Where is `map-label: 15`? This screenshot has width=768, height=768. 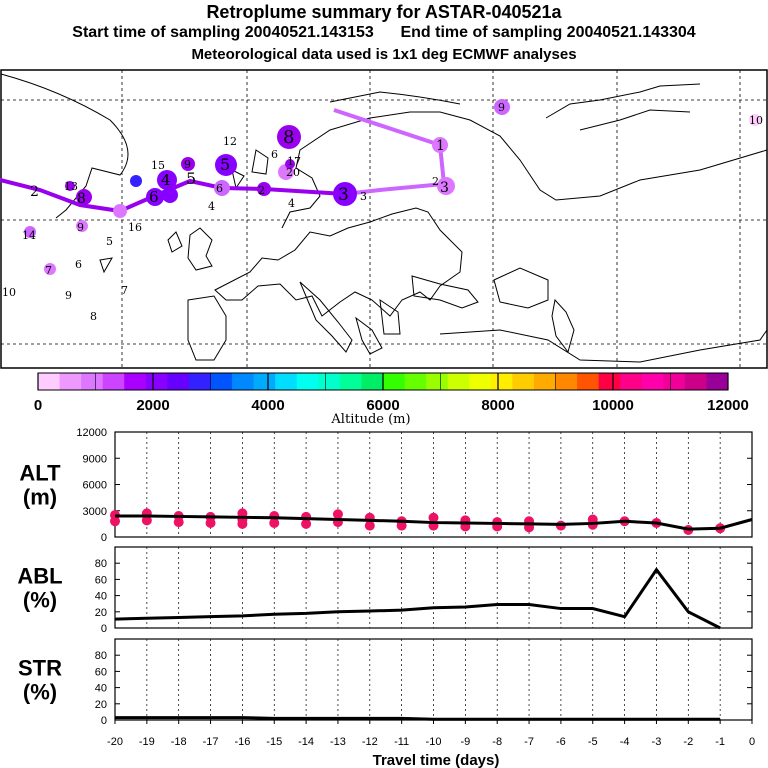 map-label: 15 is located at coordinates (158, 165).